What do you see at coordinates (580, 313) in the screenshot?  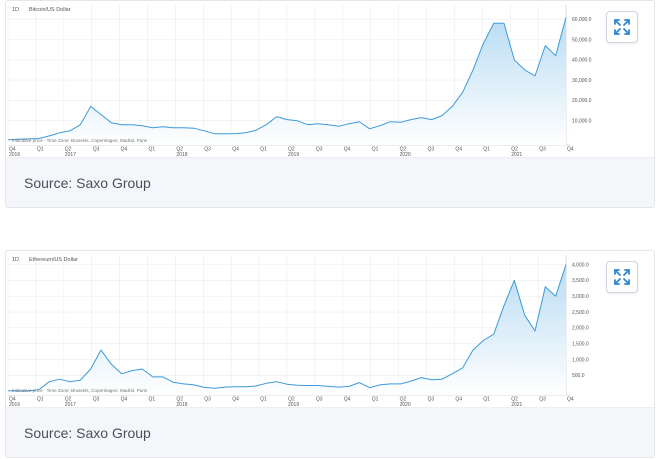 I see `y-tick-label: 2,500.0` at bounding box center [580, 313].